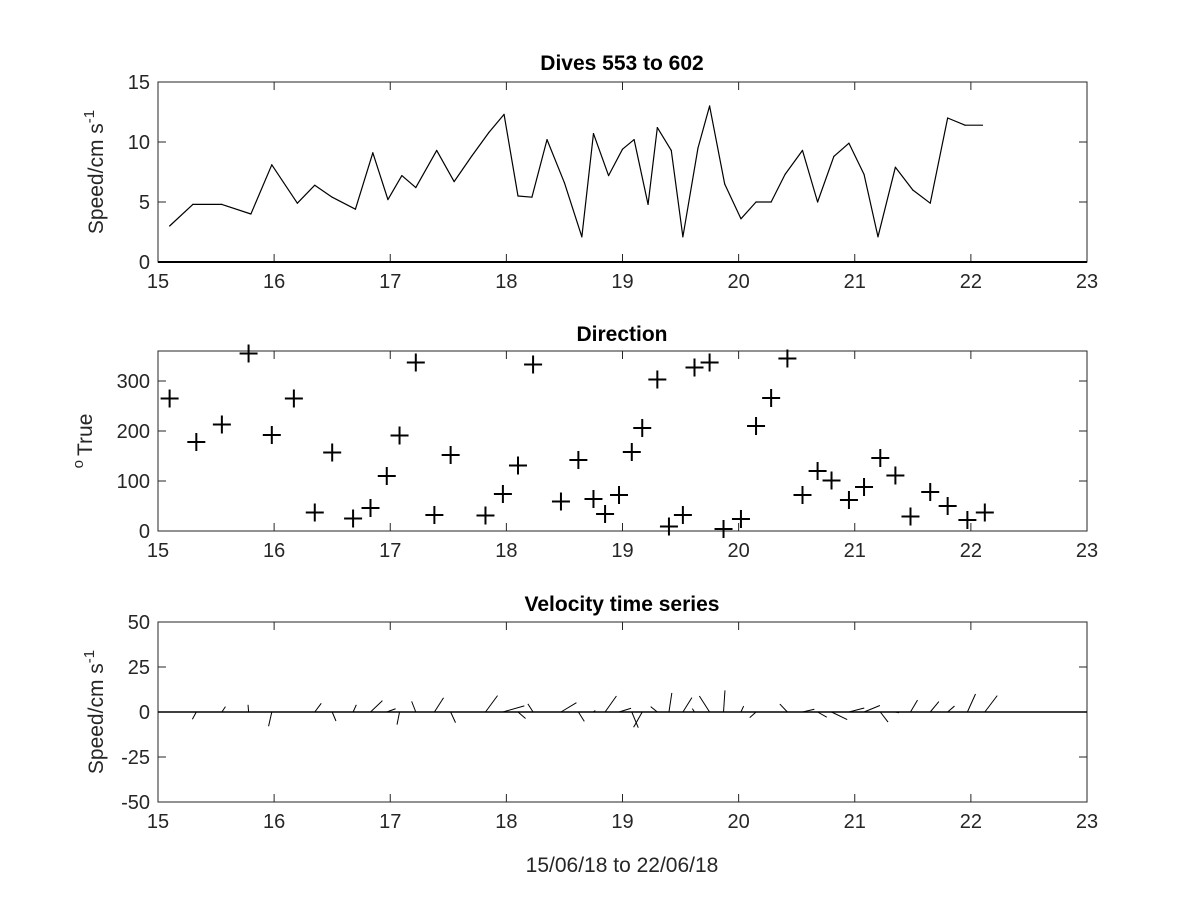  I want to click on speed-y-tick-label: 15, so click(139, 83).